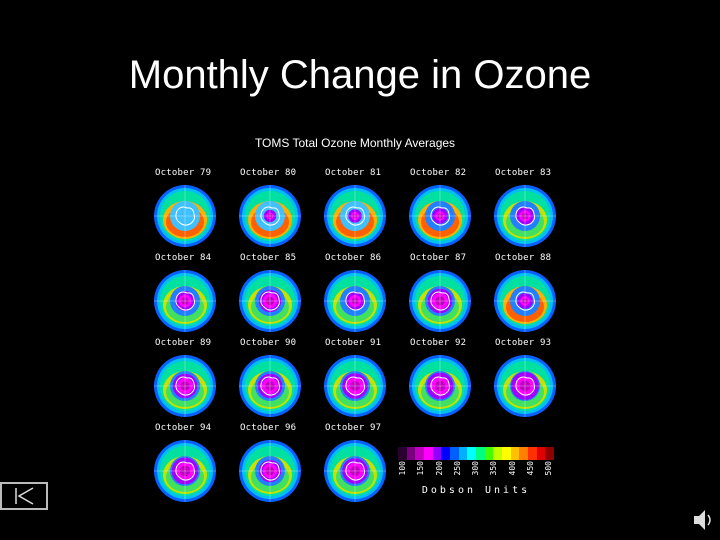 This screenshot has width=720, height=540. I want to click on color-scale-tick-label: 400, so click(512, 468).